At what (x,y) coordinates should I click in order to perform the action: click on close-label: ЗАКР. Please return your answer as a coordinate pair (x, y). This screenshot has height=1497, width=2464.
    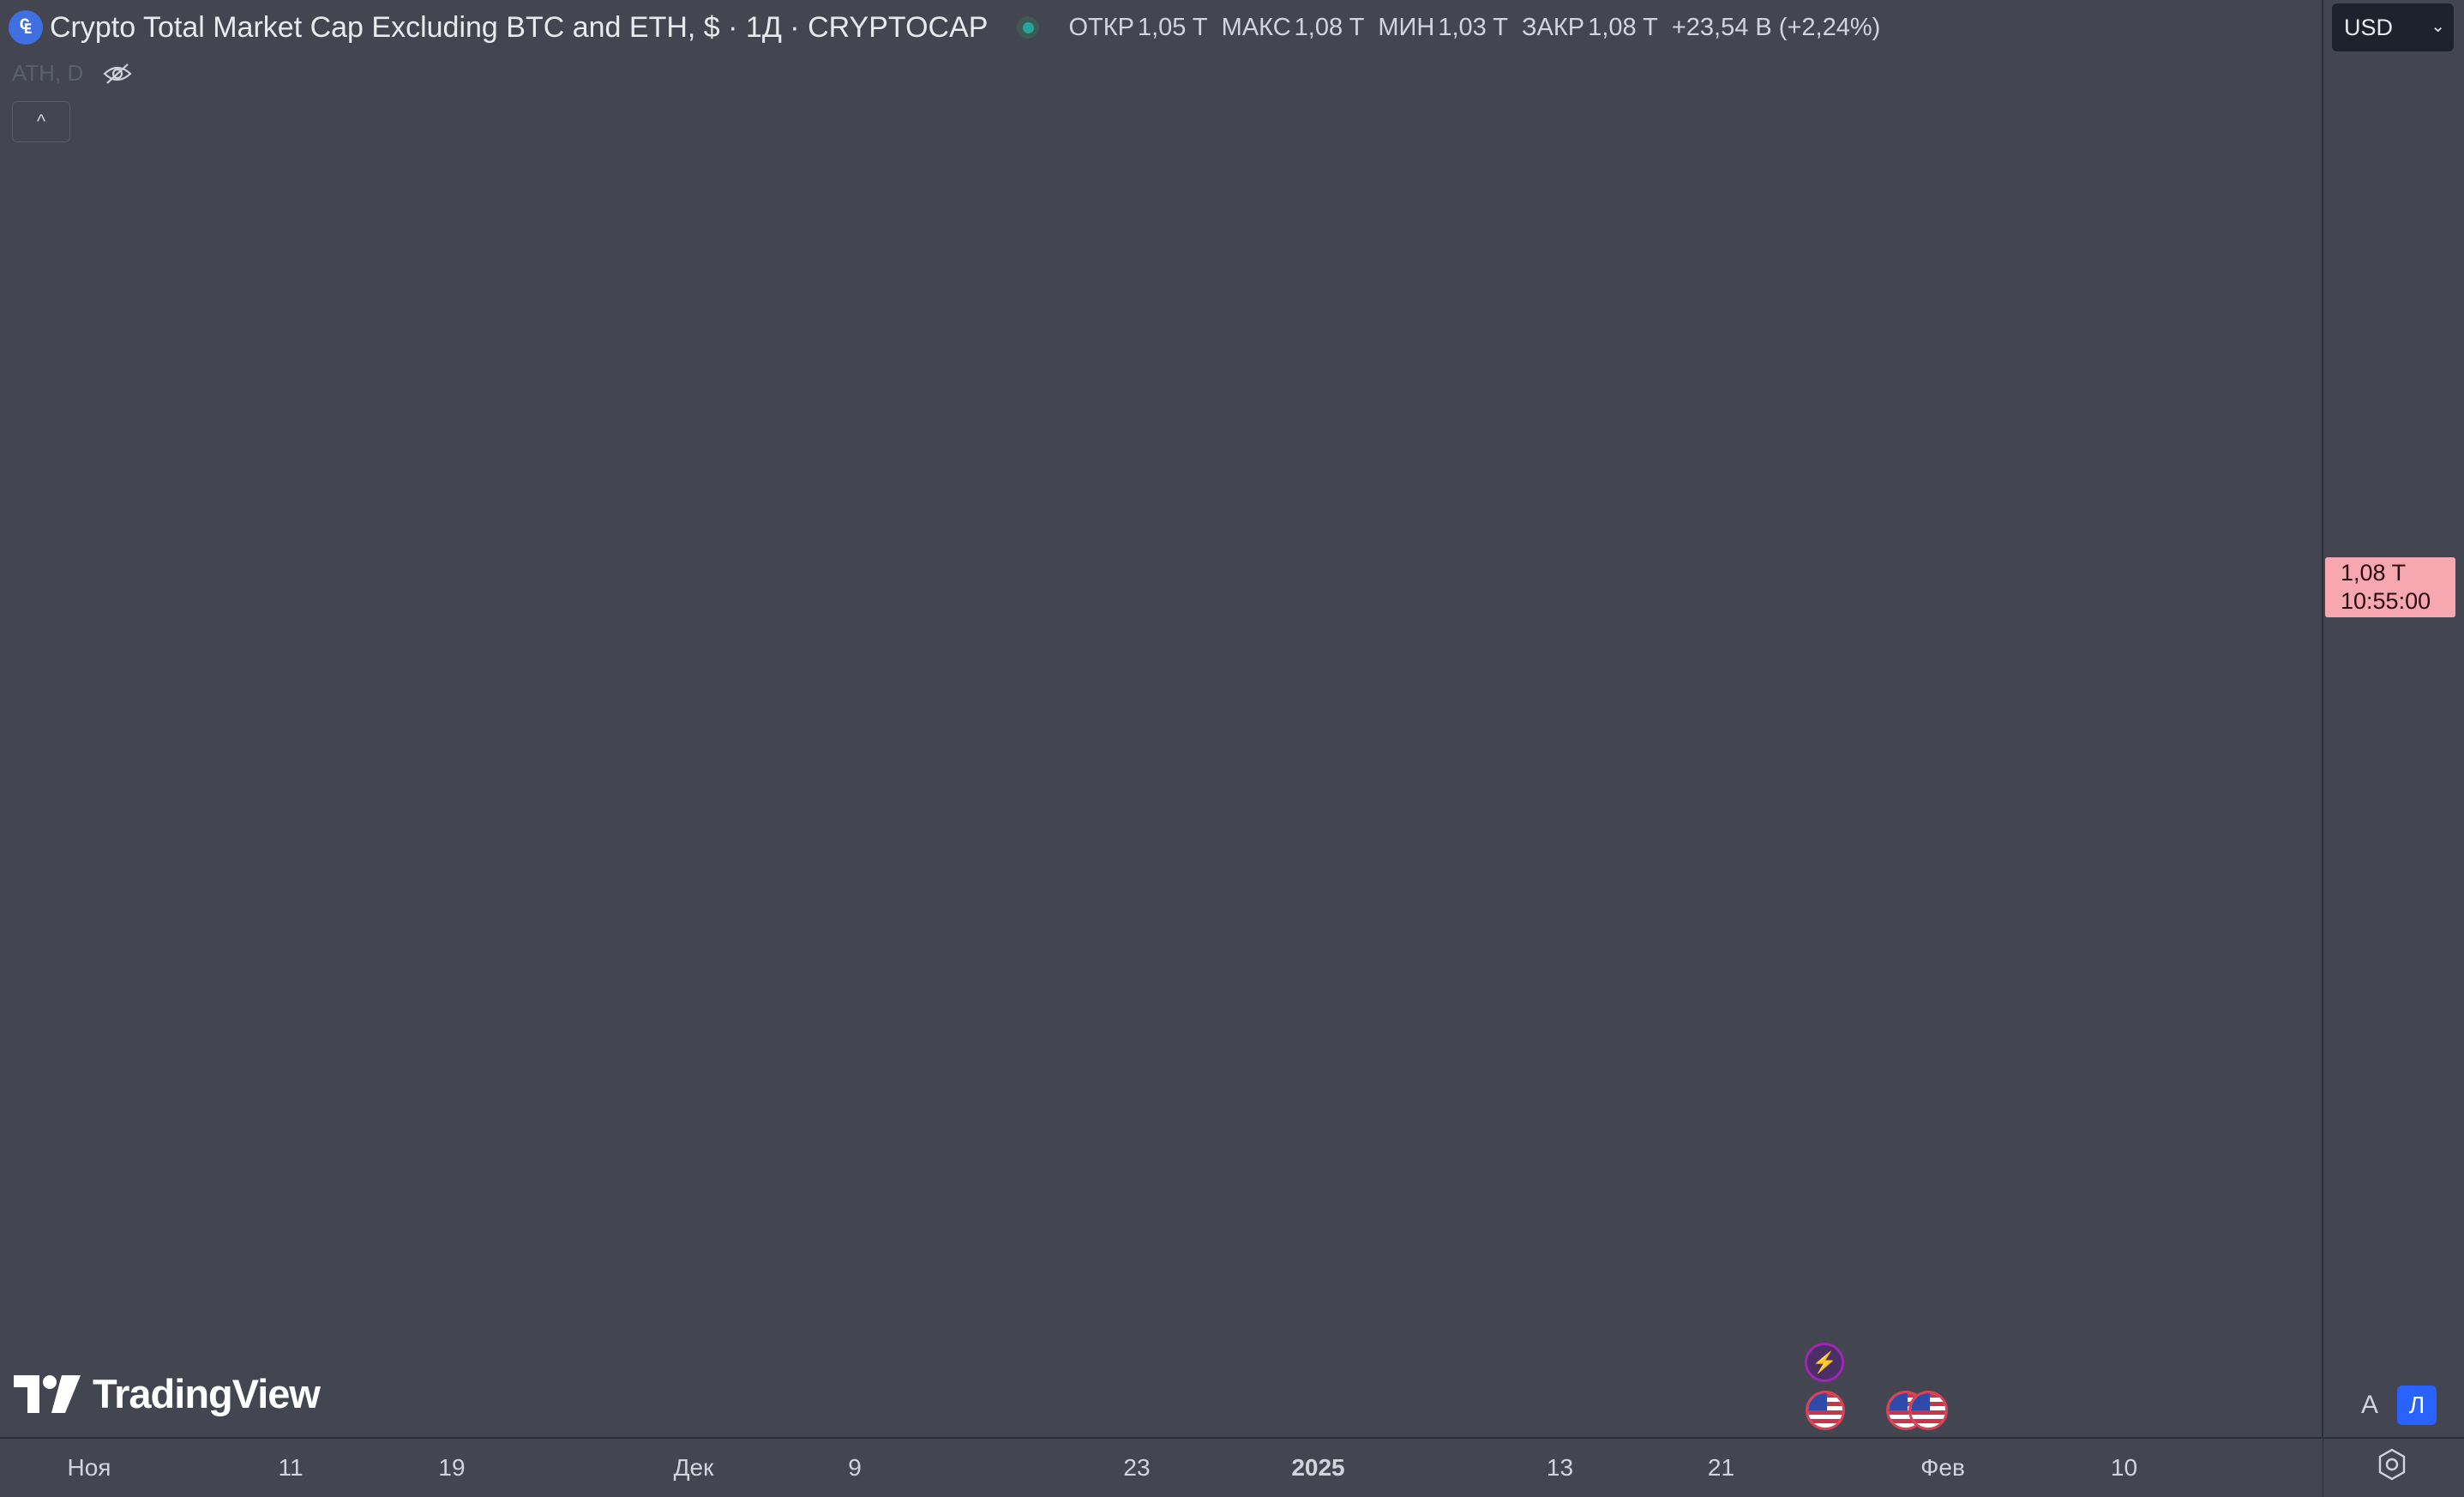
    Looking at the image, I should click on (1553, 27).